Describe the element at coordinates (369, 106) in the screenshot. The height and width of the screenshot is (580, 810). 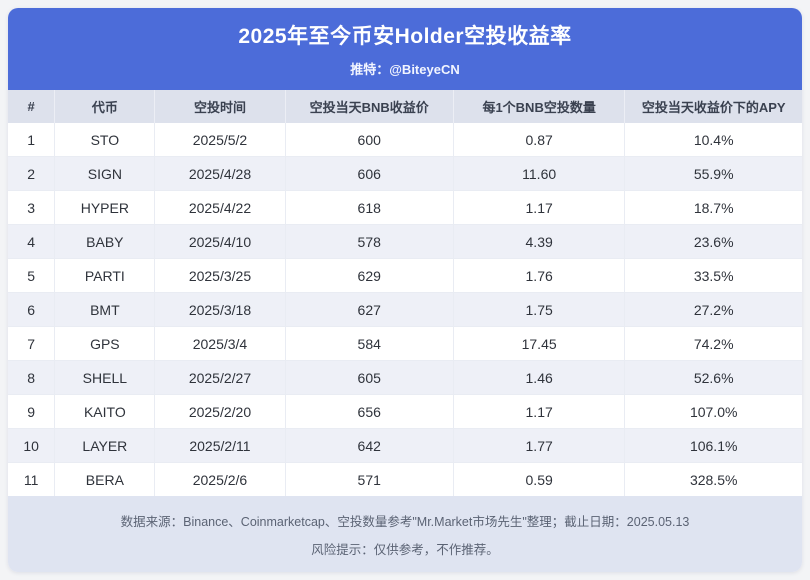
I see `col-header-bnb-price: 空投当天BNB收益价` at that location.